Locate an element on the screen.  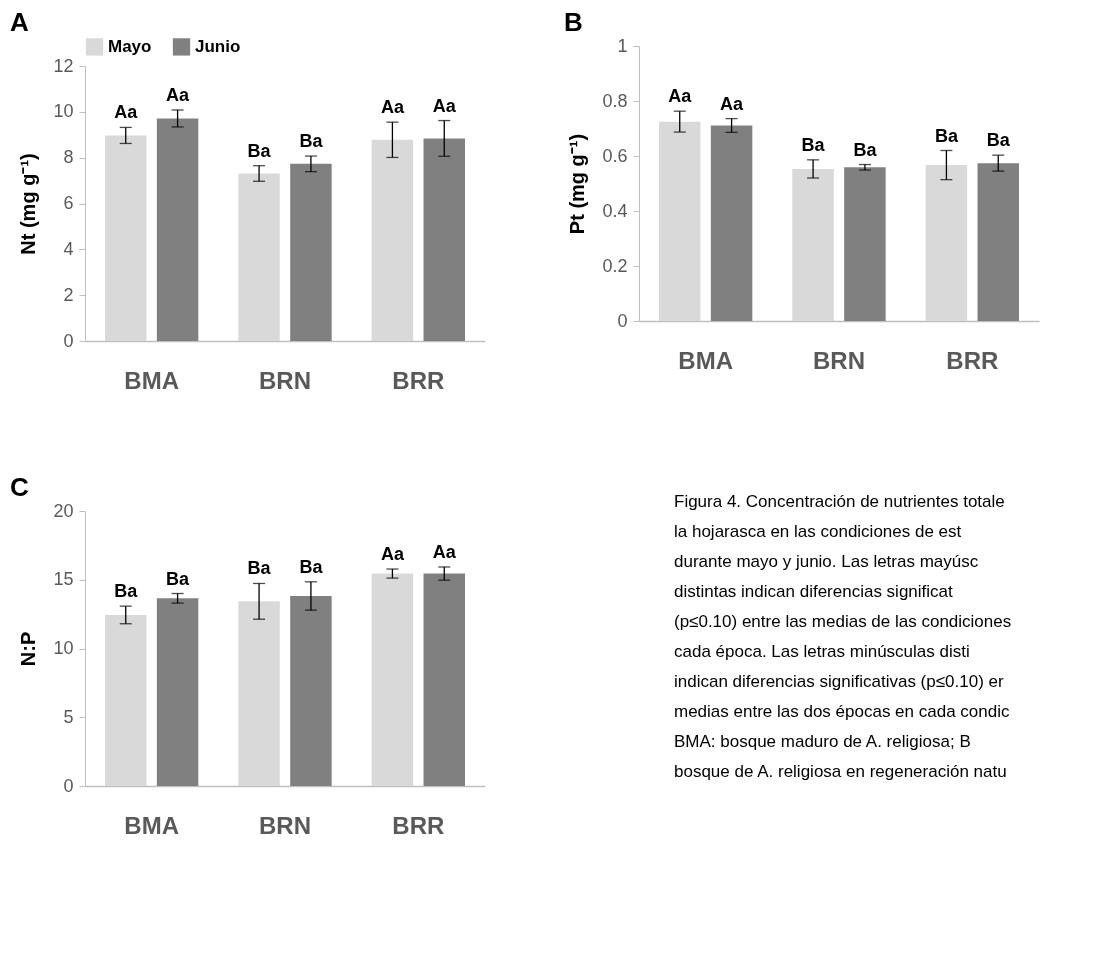
y-axis-title: Pt (mg g⁻¹) is located at coordinates (577, 184).